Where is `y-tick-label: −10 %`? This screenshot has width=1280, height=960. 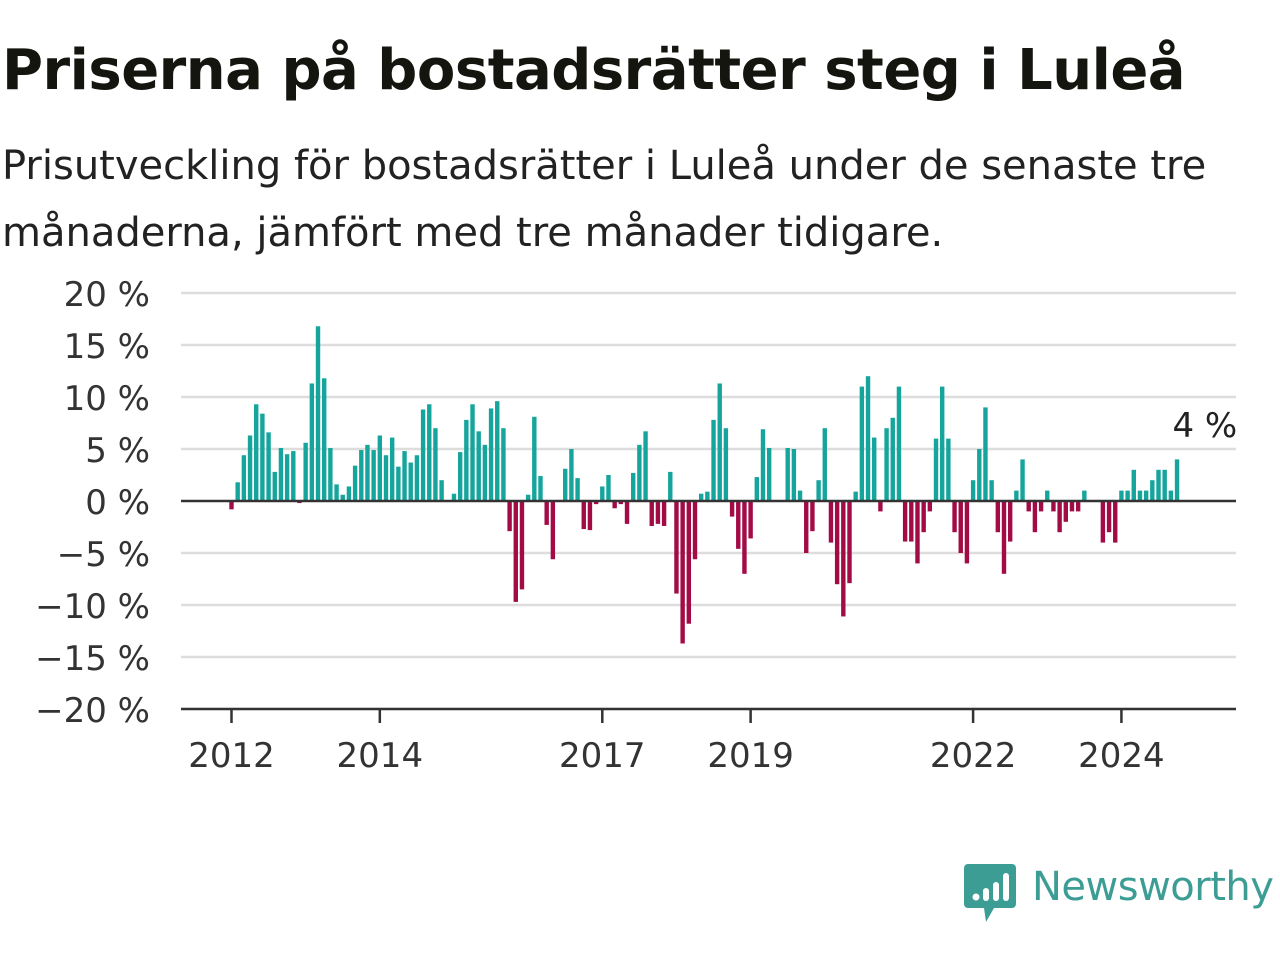 y-tick-label: −10 % is located at coordinates (92, 607).